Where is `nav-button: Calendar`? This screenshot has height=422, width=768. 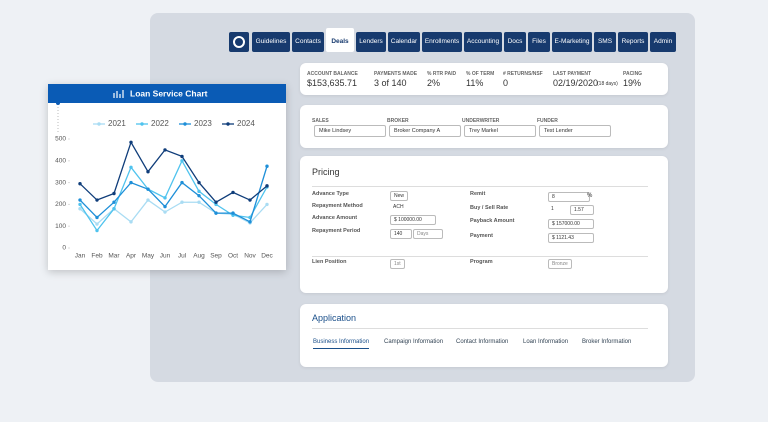 nav-button: Calendar is located at coordinates (404, 42).